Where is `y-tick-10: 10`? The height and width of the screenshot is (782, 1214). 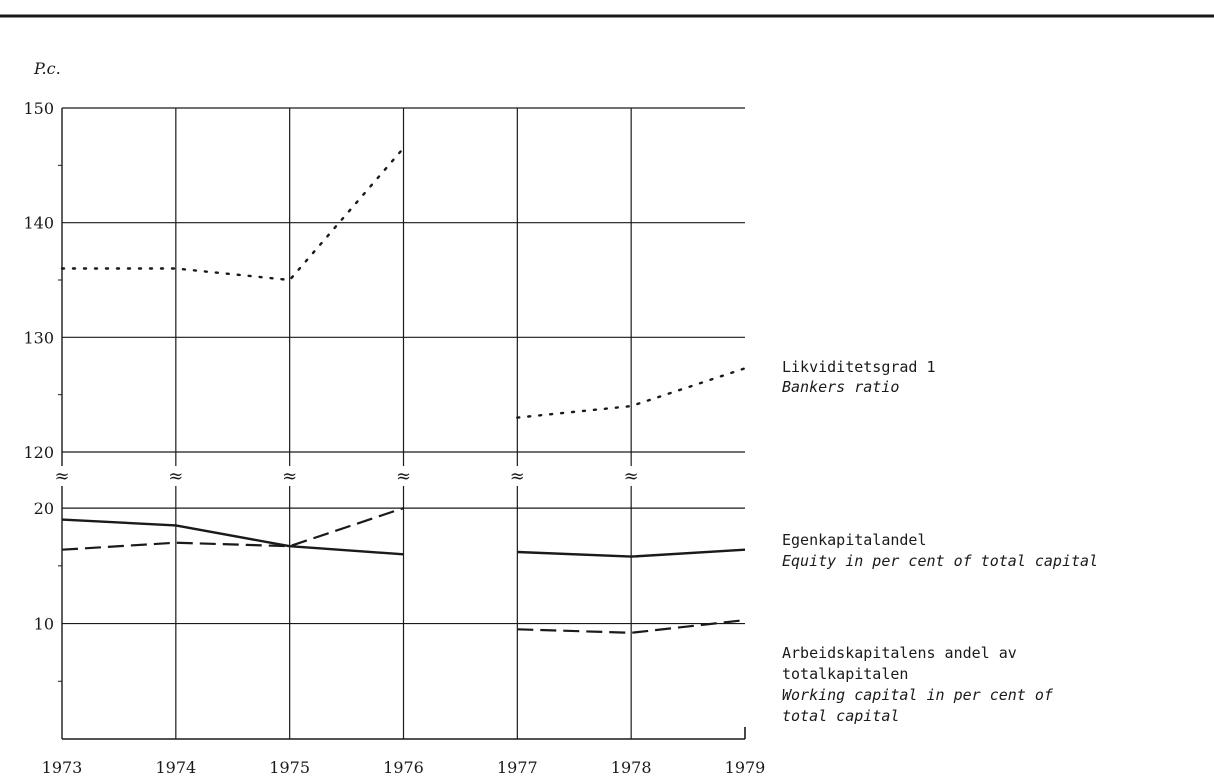 y-tick-10: 10 is located at coordinates (44, 624).